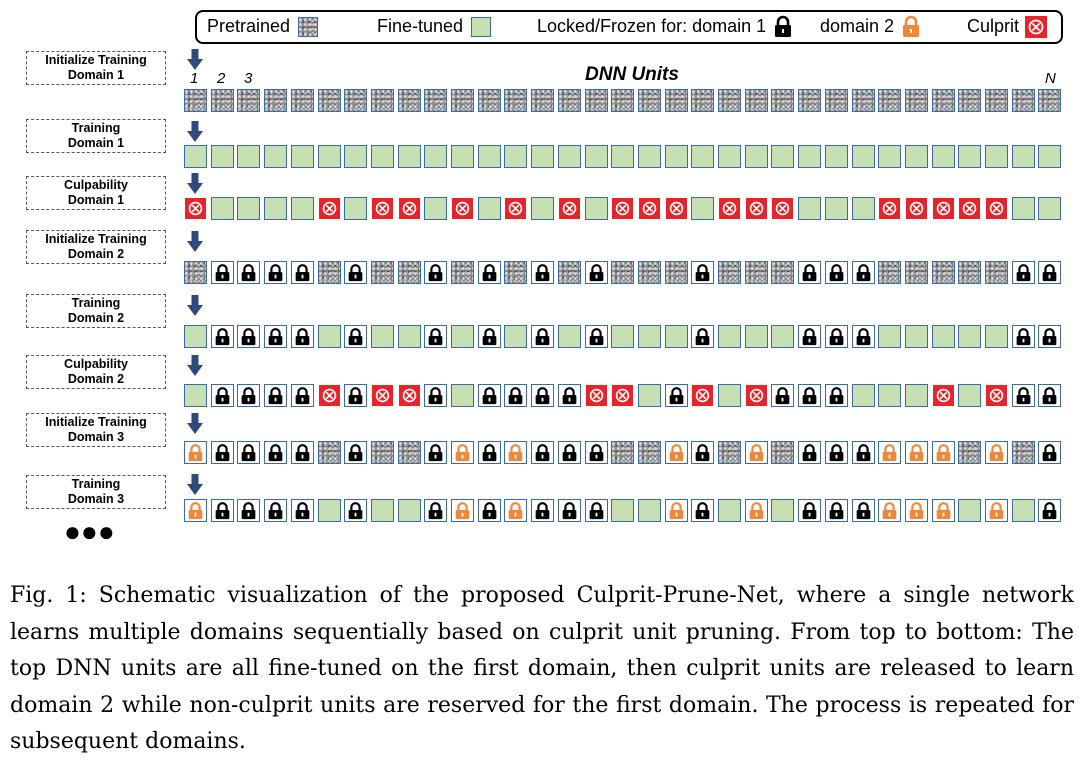  Describe the element at coordinates (96, 68) in the screenshot. I see `stage-label: Initialize Training Domain 1` at that location.